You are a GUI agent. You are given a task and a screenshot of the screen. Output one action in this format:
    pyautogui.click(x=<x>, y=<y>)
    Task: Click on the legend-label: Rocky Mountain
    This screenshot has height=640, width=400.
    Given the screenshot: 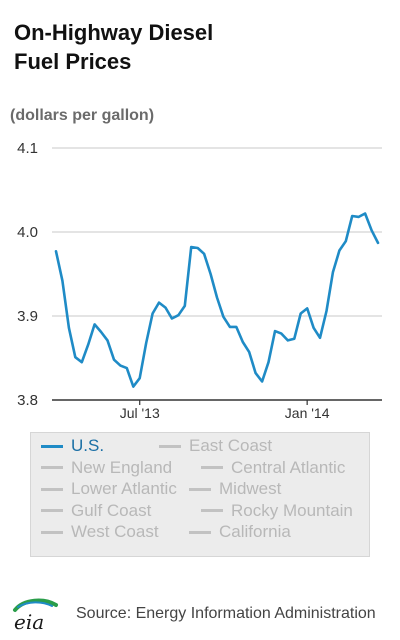 What is the action you would take?
    pyautogui.click(x=292, y=510)
    